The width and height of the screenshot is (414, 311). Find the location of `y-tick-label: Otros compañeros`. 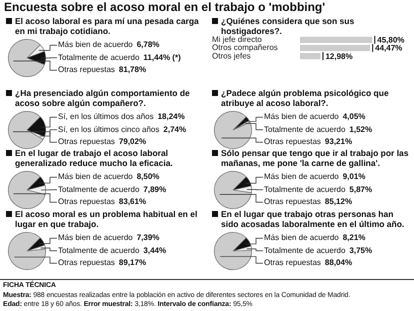

y-tick-label: Otros compañeros is located at coordinates (245, 47).